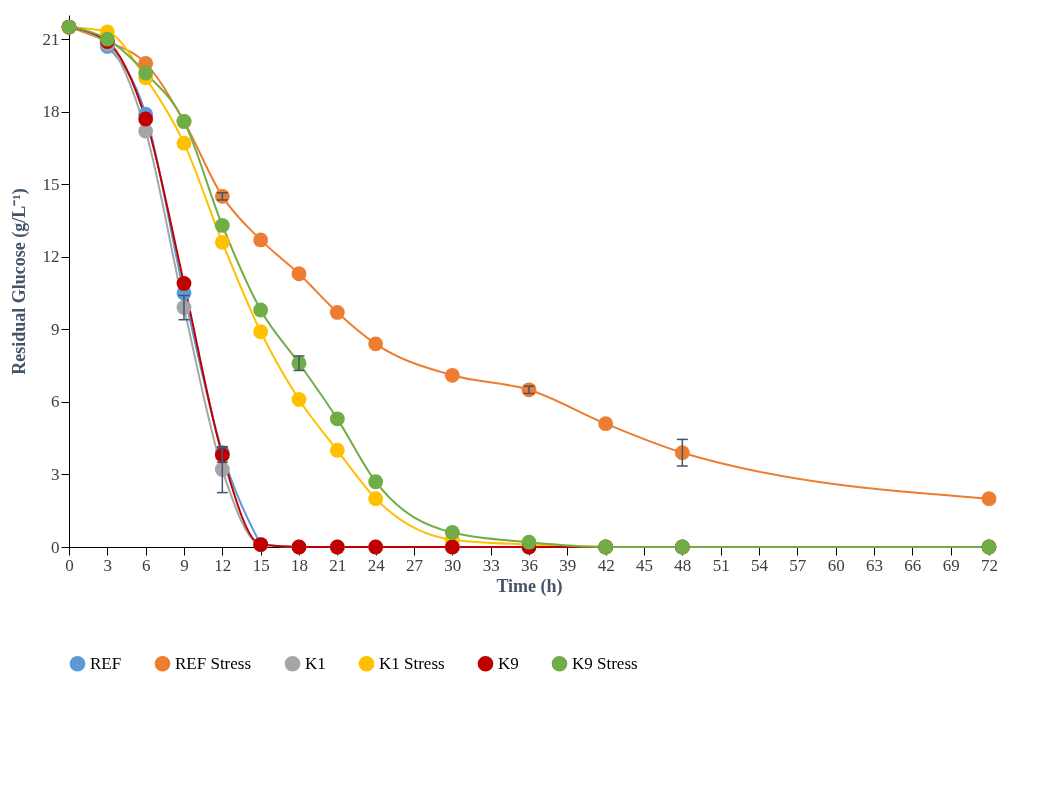  What do you see at coordinates (644, 565) in the screenshot?
I see `x-tick-label: 45` at bounding box center [644, 565].